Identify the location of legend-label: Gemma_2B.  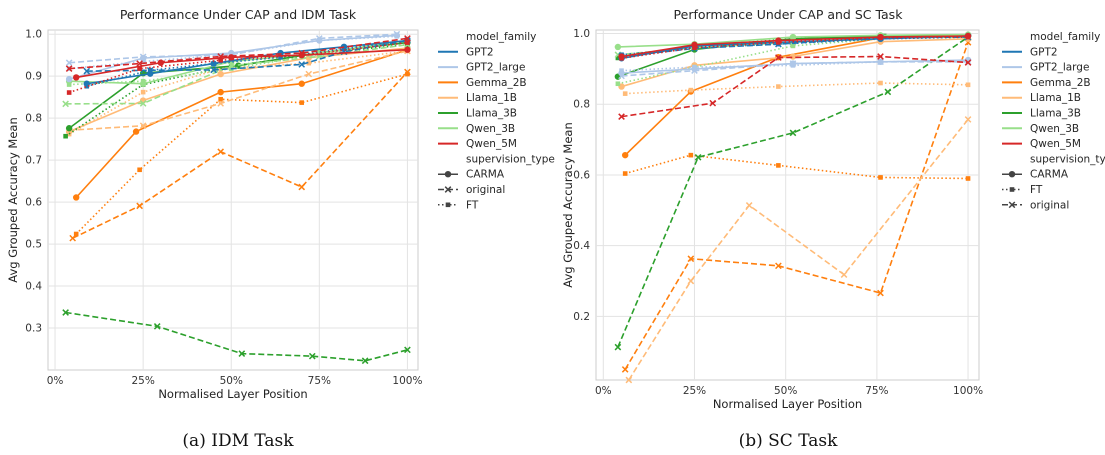
(496, 83).